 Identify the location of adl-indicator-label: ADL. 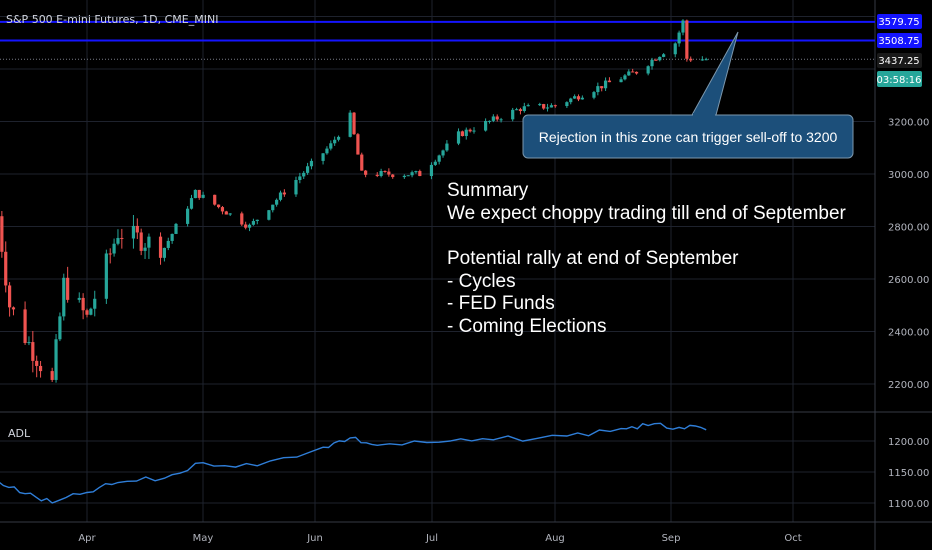
(19, 433).